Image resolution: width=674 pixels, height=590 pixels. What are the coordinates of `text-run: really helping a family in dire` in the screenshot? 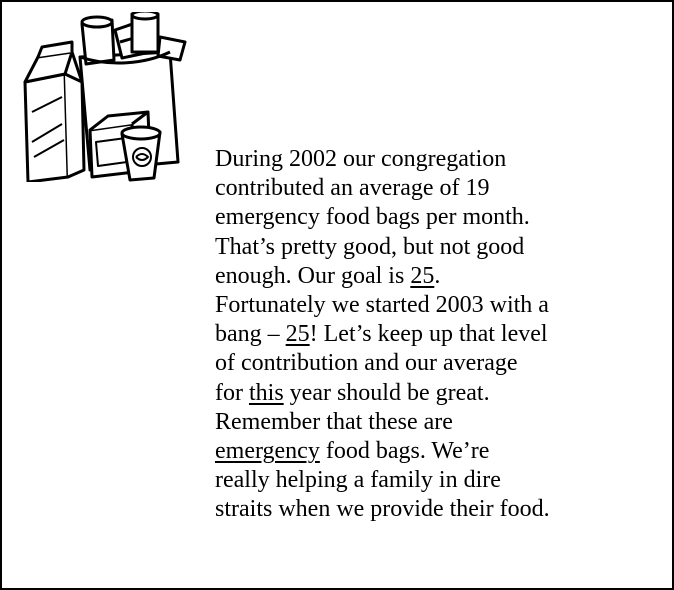 It's located at (358, 480).